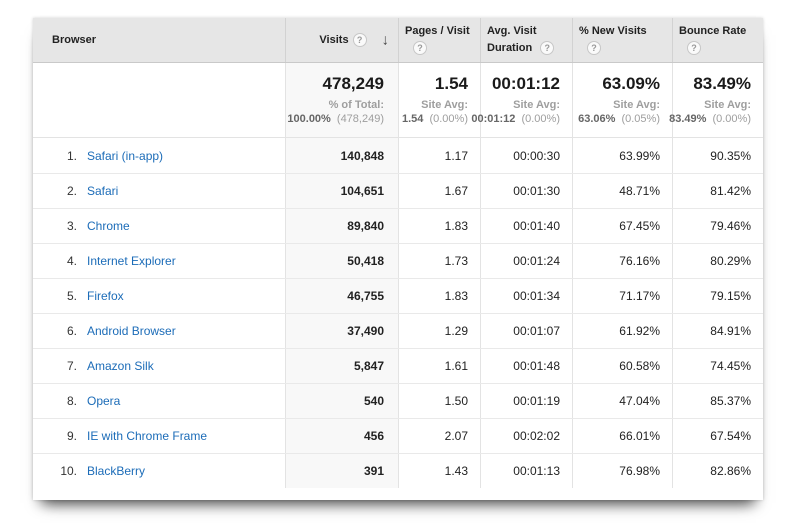 The width and height of the screenshot is (797, 528). I want to click on col-header-visits: Visits ? ↓, so click(341, 40).